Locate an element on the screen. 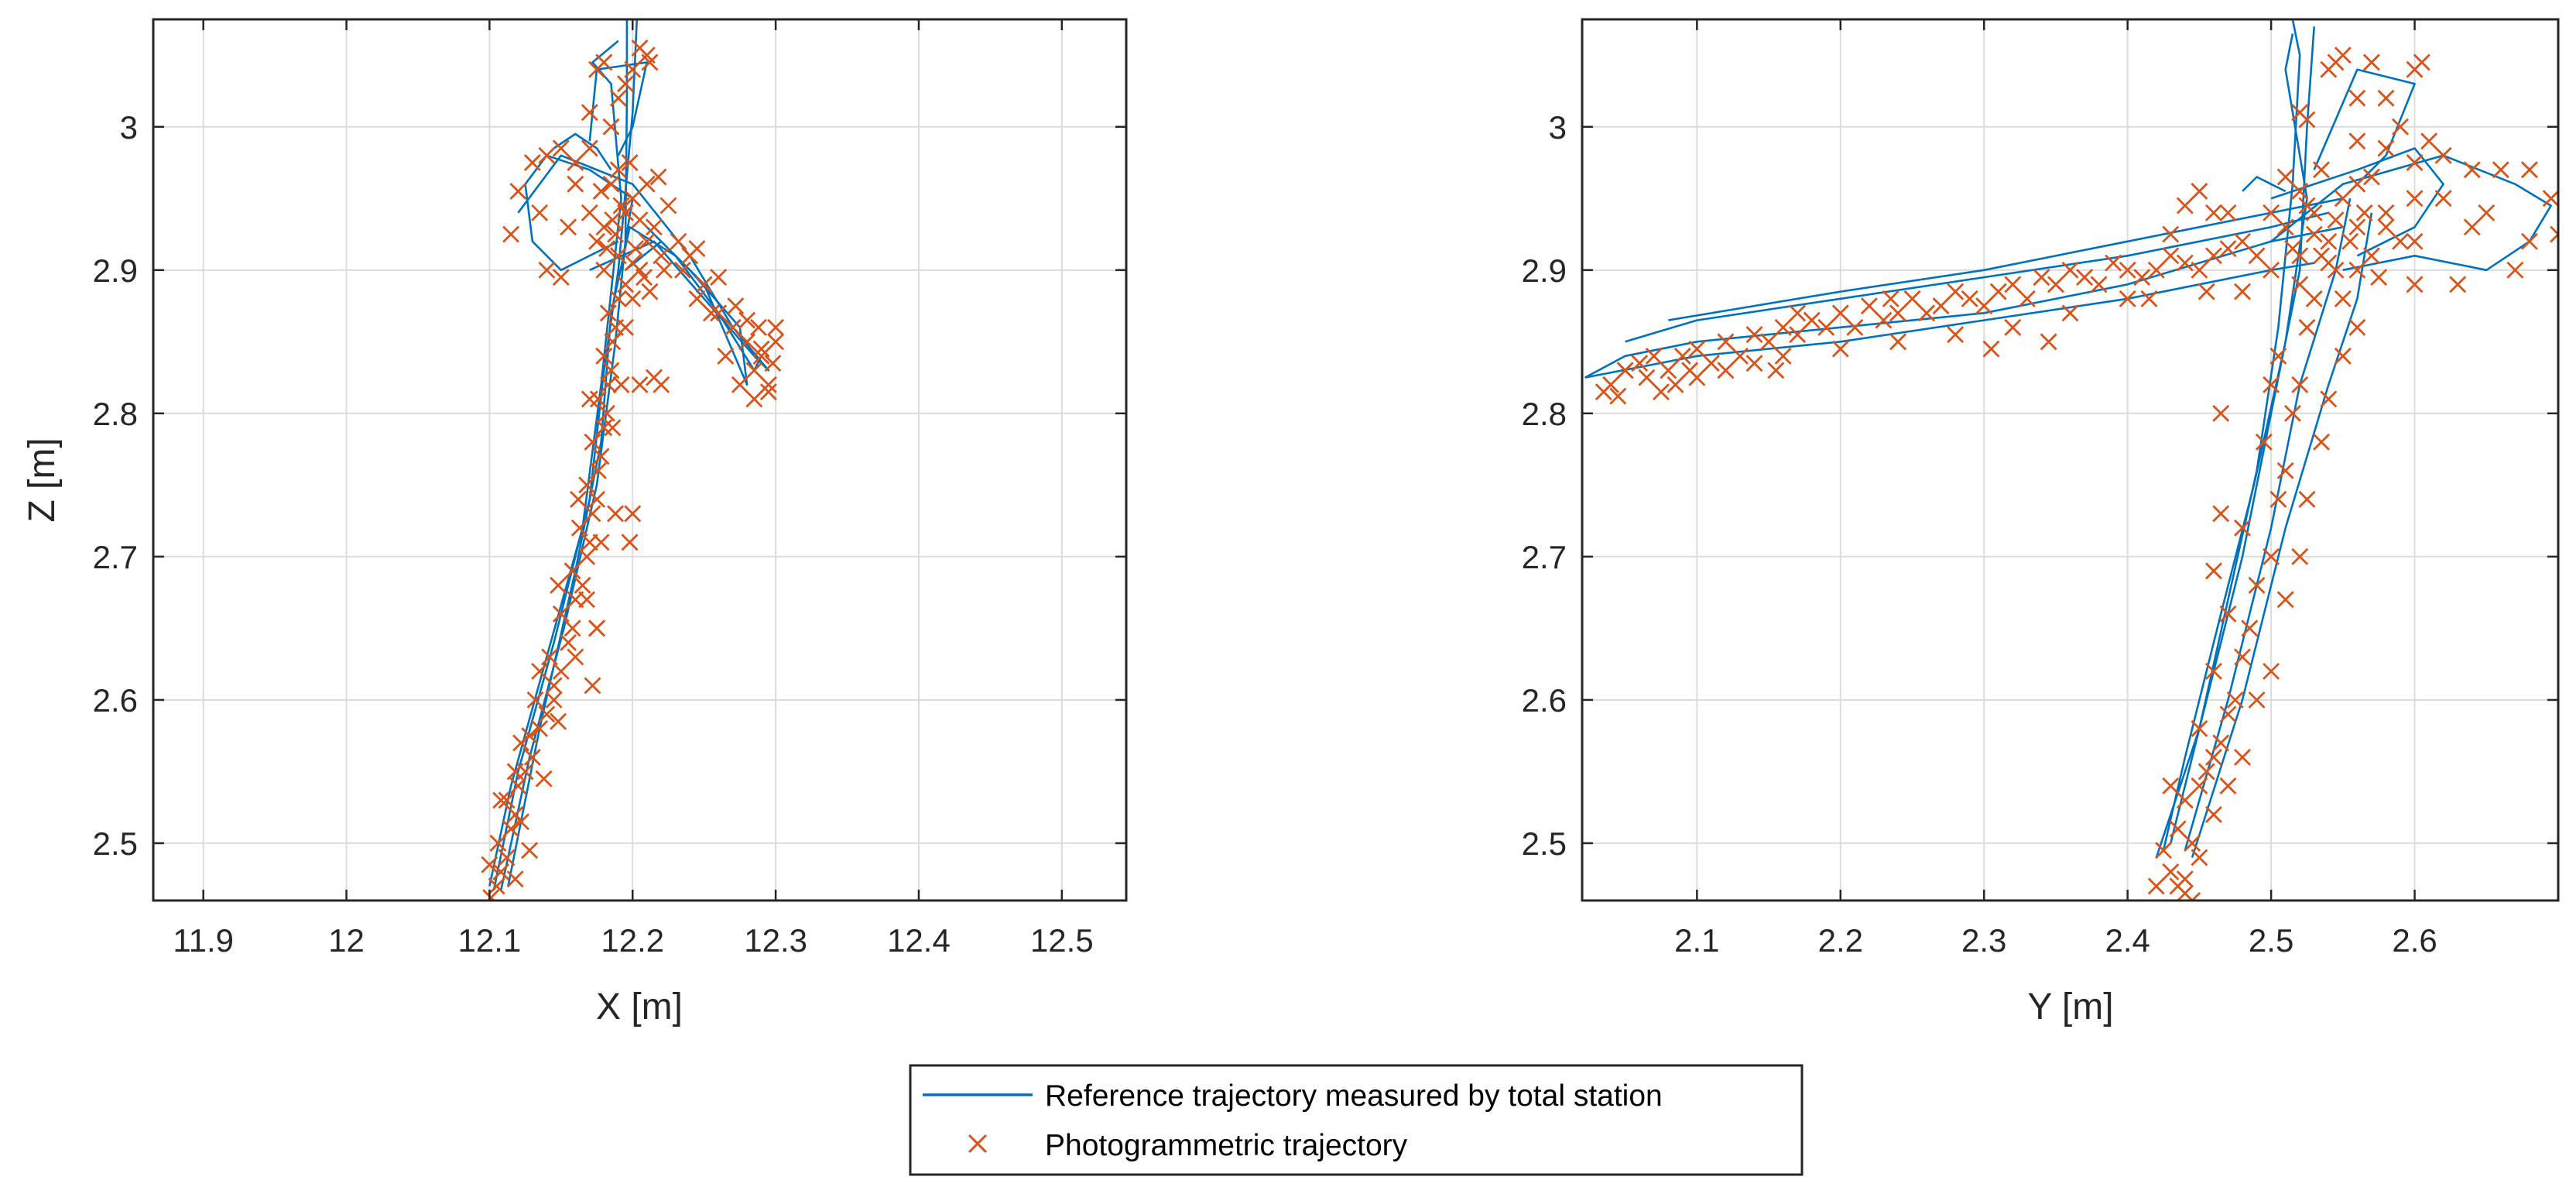 Image resolution: width=2576 pixels, height=1187 pixels. y-tick-label: 2.5 is located at coordinates (1544, 844).